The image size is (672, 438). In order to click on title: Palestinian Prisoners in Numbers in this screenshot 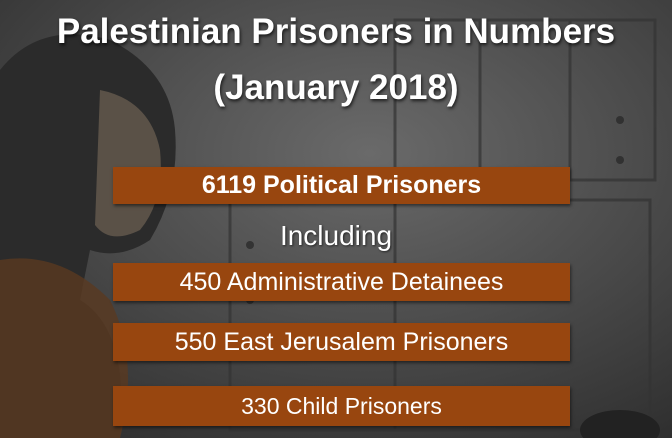, I will do `click(336, 31)`.